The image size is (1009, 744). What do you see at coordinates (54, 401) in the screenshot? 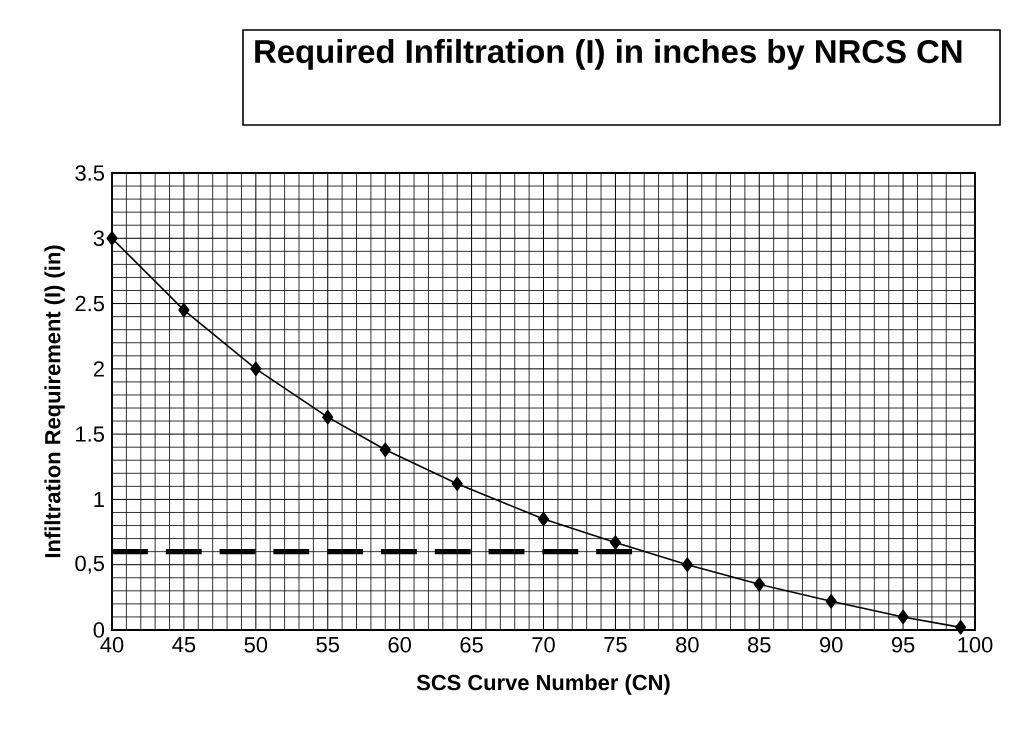
I see `y-axis-title: Infiltration Requirement (I) (in)` at bounding box center [54, 401].